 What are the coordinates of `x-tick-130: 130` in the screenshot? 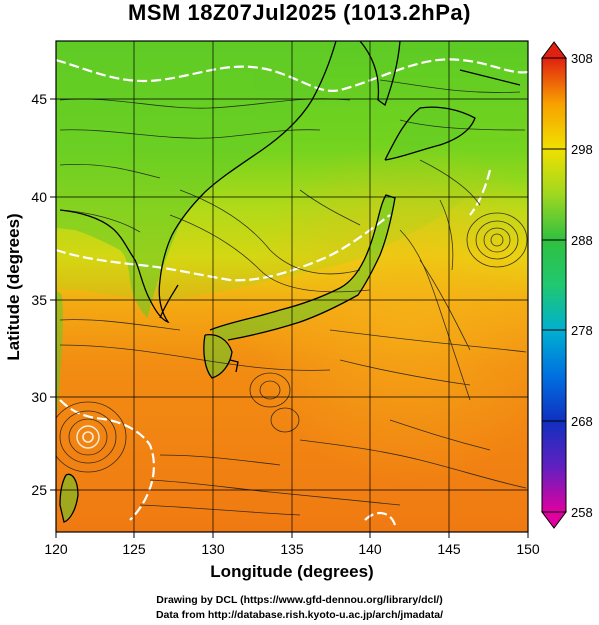 It's located at (213, 549).